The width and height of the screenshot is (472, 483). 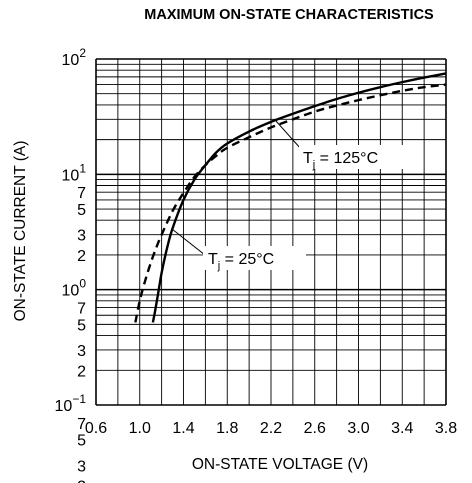 What do you see at coordinates (71, 403) in the screenshot?
I see `y-tick-label: 10⁻¹` at bounding box center [71, 403].